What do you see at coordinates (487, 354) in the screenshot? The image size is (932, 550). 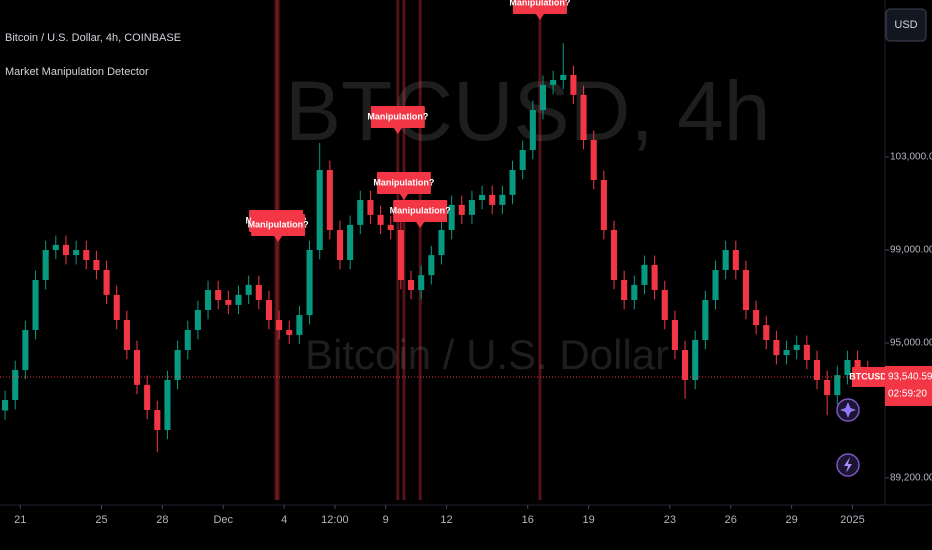 I see `watermark-subtitle: Bitcoin / U.S. Dollar` at bounding box center [487, 354].